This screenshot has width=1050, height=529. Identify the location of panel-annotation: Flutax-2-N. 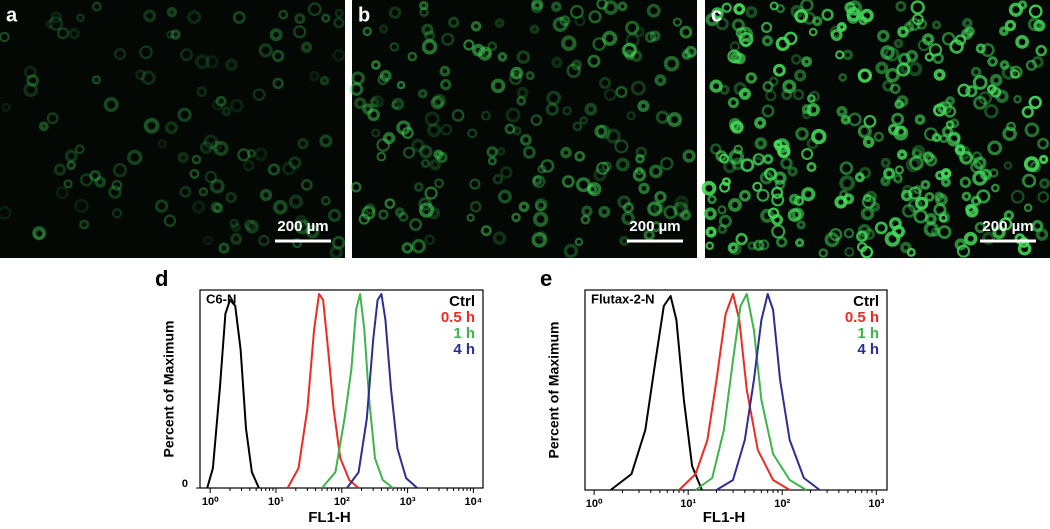
(623, 298).